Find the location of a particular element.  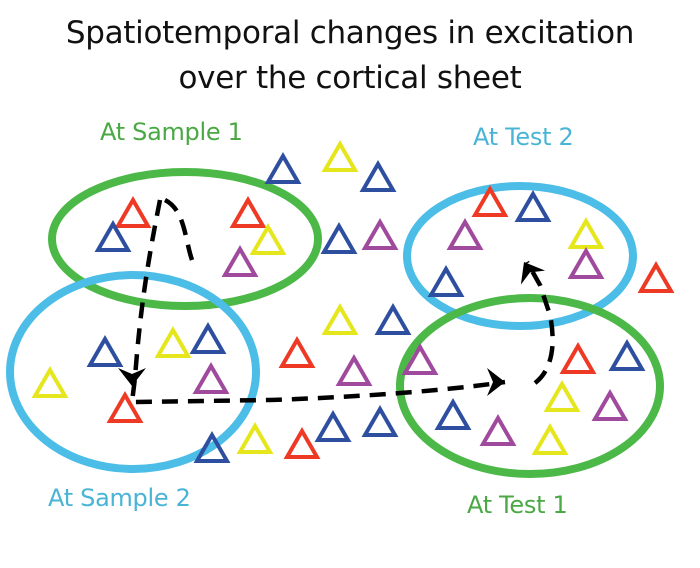

region-ellipse-sample2 is located at coordinates (133, 372).